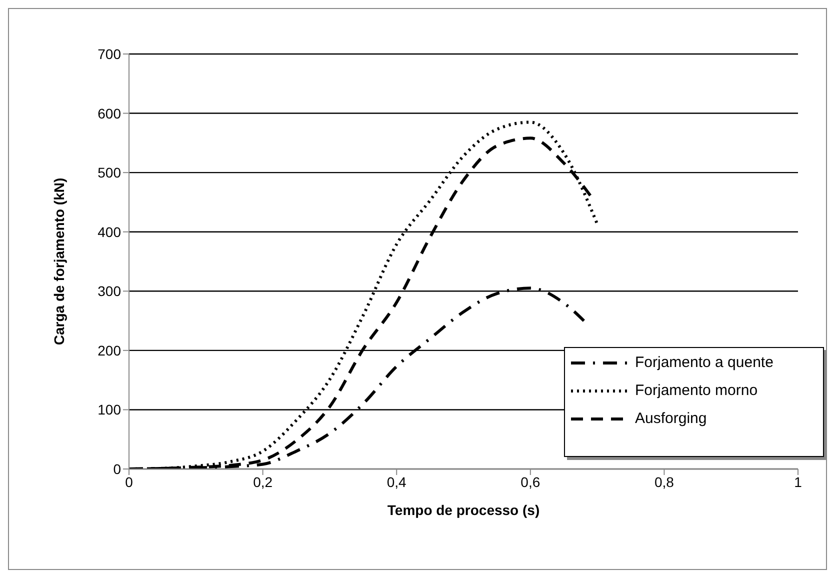  I want to click on x-tick-label: 0,4, so click(396, 482).